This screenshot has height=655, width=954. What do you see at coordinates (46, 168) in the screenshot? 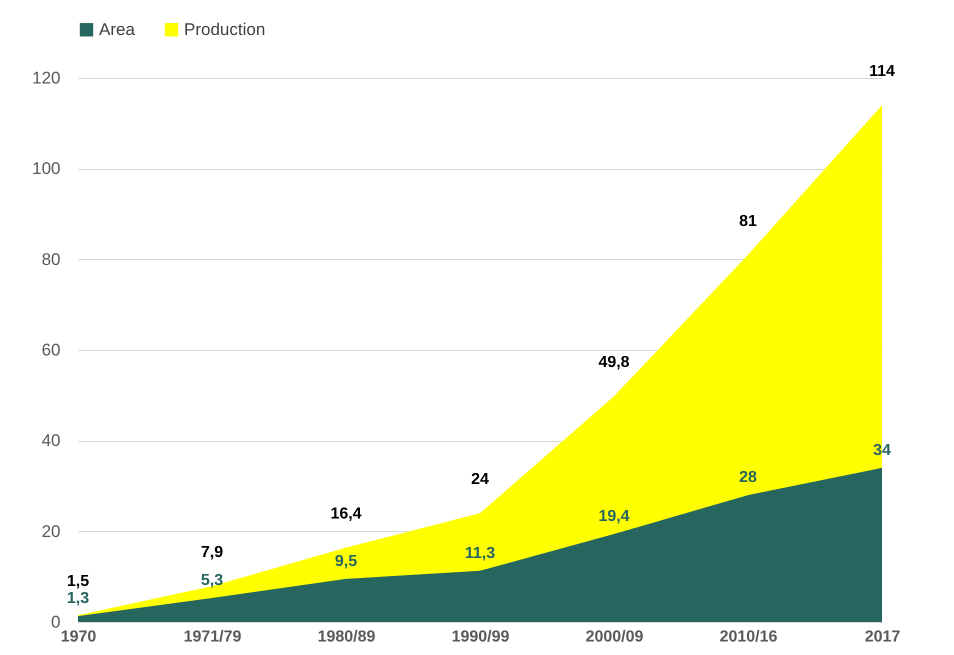
I see `y-tick-label: 100` at bounding box center [46, 168].